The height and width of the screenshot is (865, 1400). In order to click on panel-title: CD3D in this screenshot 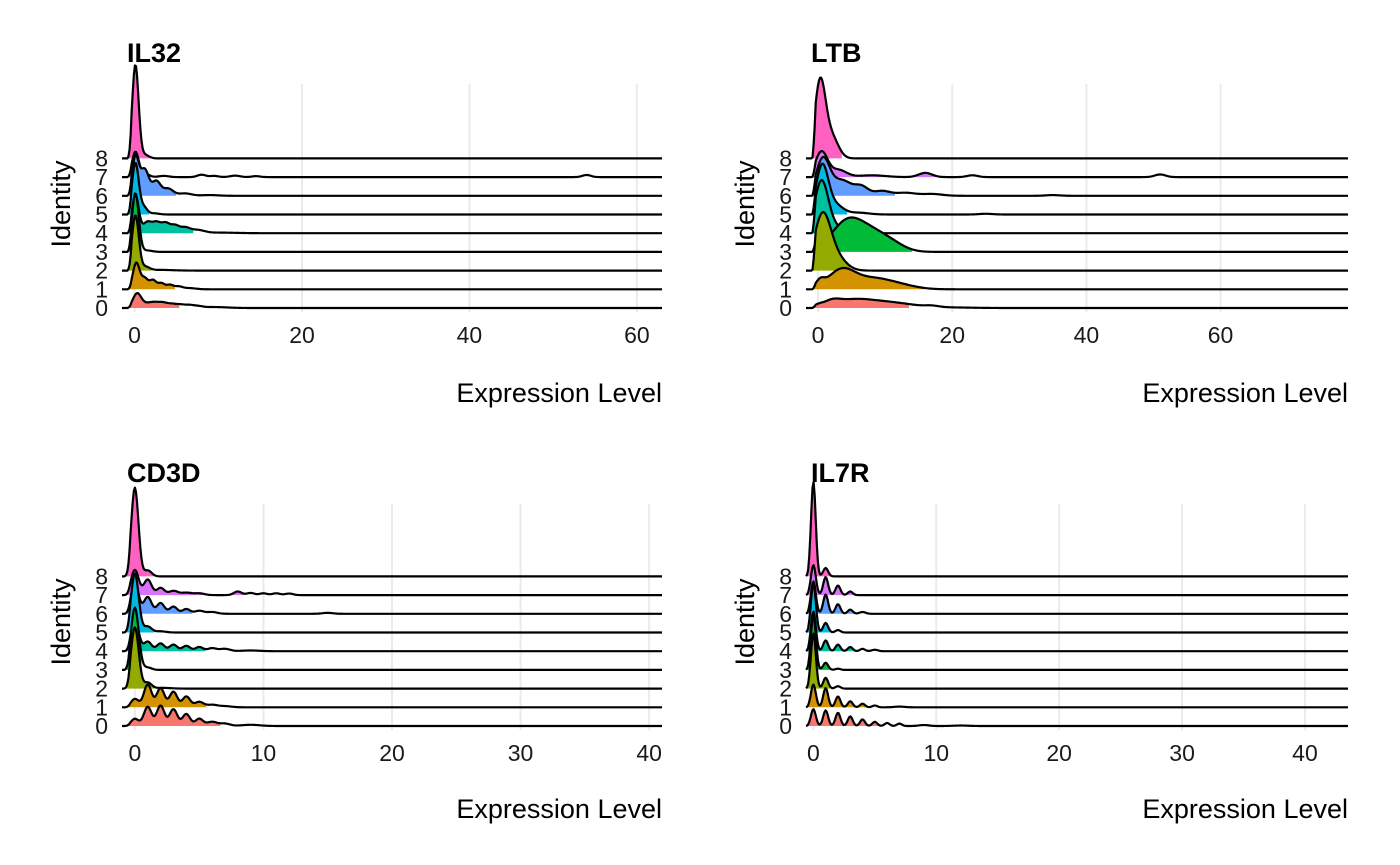, I will do `click(164, 473)`.